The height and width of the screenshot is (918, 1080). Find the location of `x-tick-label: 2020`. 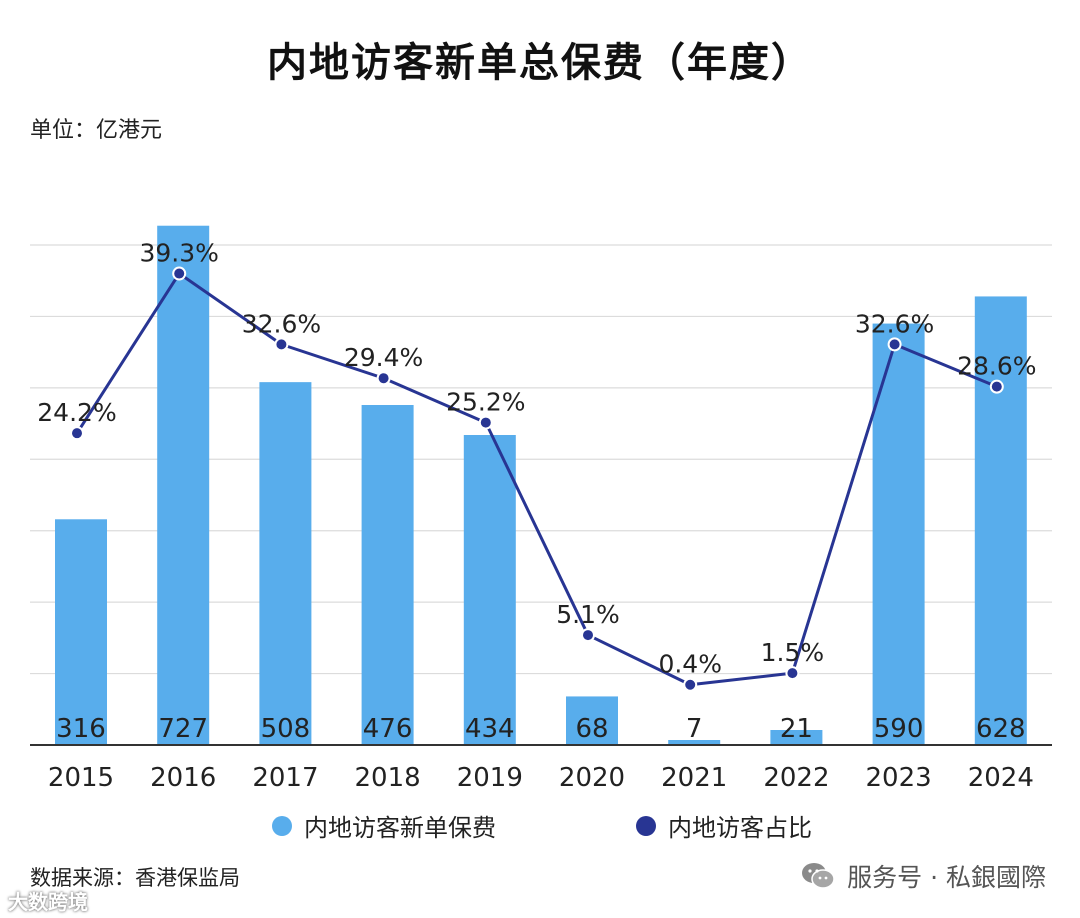

x-tick-label: 2020 is located at coordinates (592, 778).